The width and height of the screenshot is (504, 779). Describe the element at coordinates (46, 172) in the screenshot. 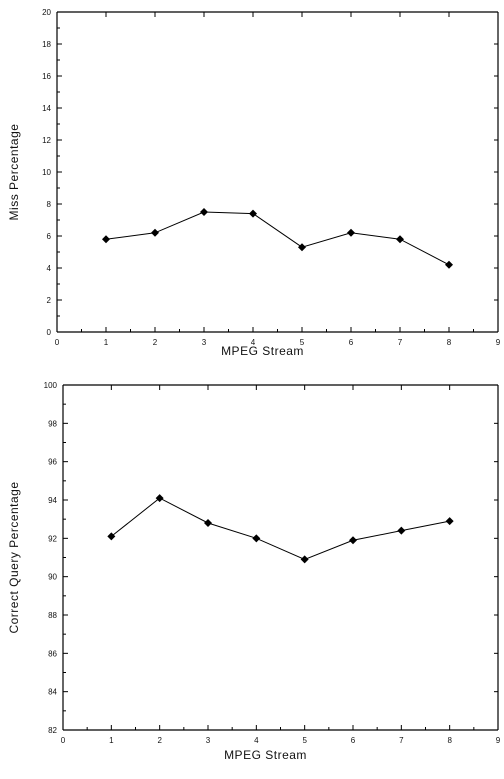

I see `y-tick-label: 10` at that location.